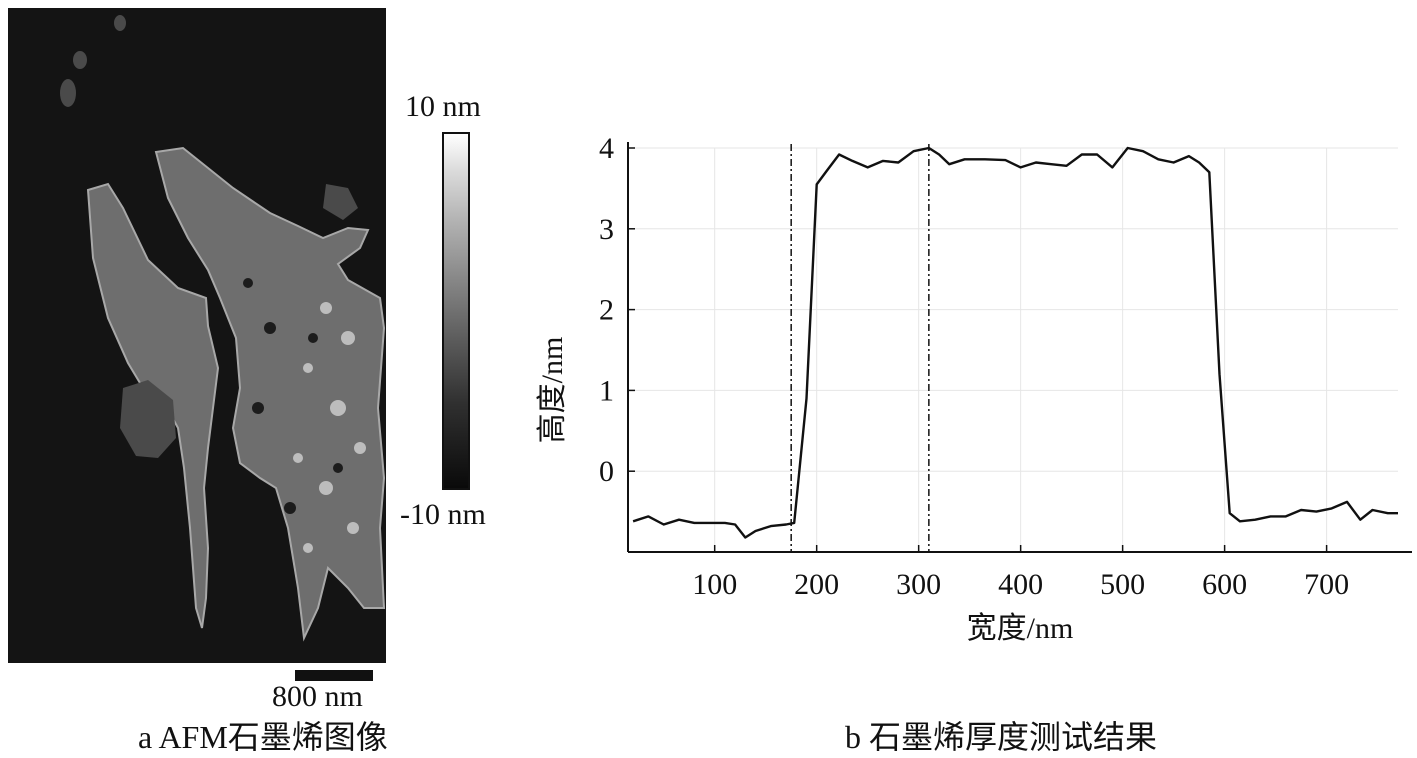 This screenshot has height=758, width=1417. Describe the element at coordinates (714, 584) in the screenshot. I see `x-tick-label: 100` at that location.